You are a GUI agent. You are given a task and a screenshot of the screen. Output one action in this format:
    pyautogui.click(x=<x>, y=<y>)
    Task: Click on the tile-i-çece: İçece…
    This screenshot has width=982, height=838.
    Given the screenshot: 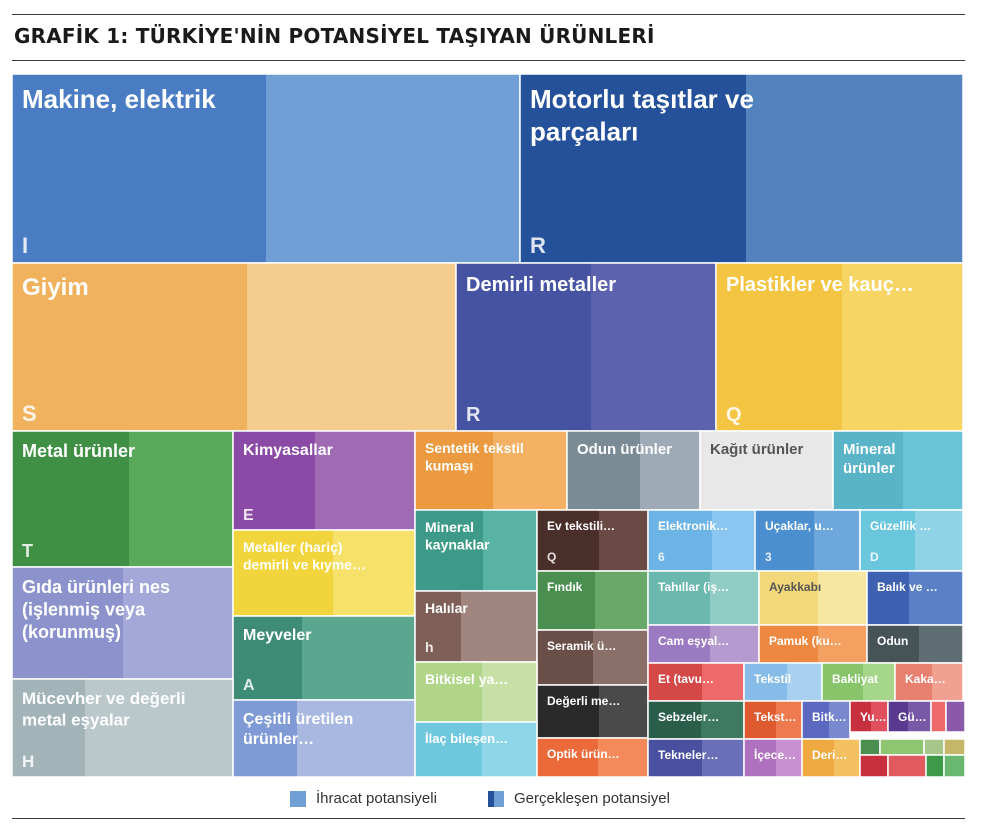 What is the action you would take?
    pyautogui.click(x=773, y=757)
    